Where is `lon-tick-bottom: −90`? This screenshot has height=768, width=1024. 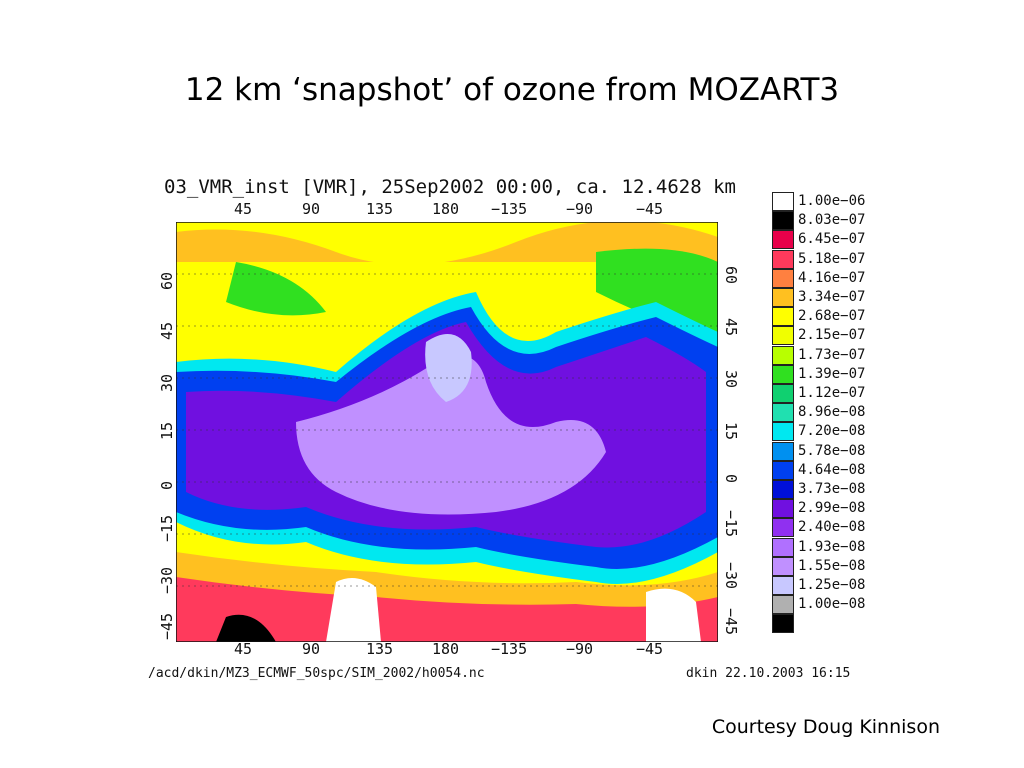
lon-tick-bottom: −90 is located at coordinates (580, 649).